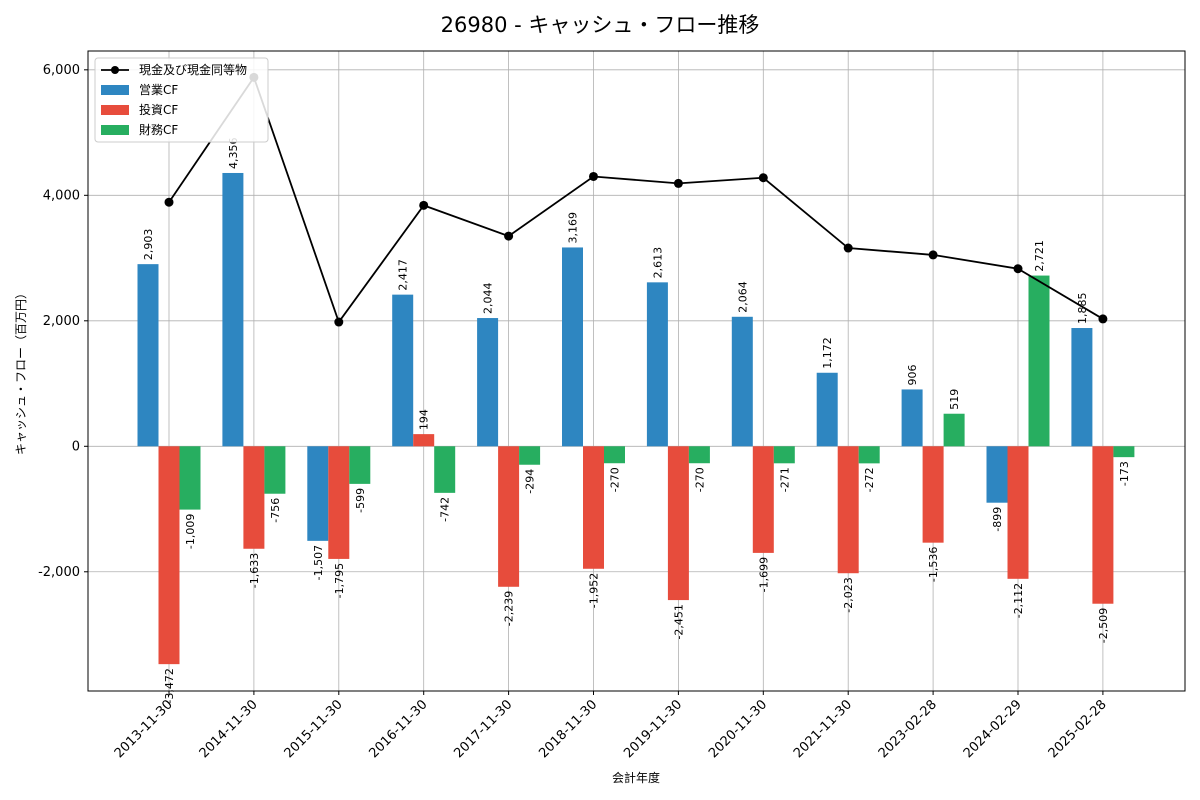  Describe the element at coordinates (657, 263) in the screenshot. I see `bar-value-label: 2,613` at that location.